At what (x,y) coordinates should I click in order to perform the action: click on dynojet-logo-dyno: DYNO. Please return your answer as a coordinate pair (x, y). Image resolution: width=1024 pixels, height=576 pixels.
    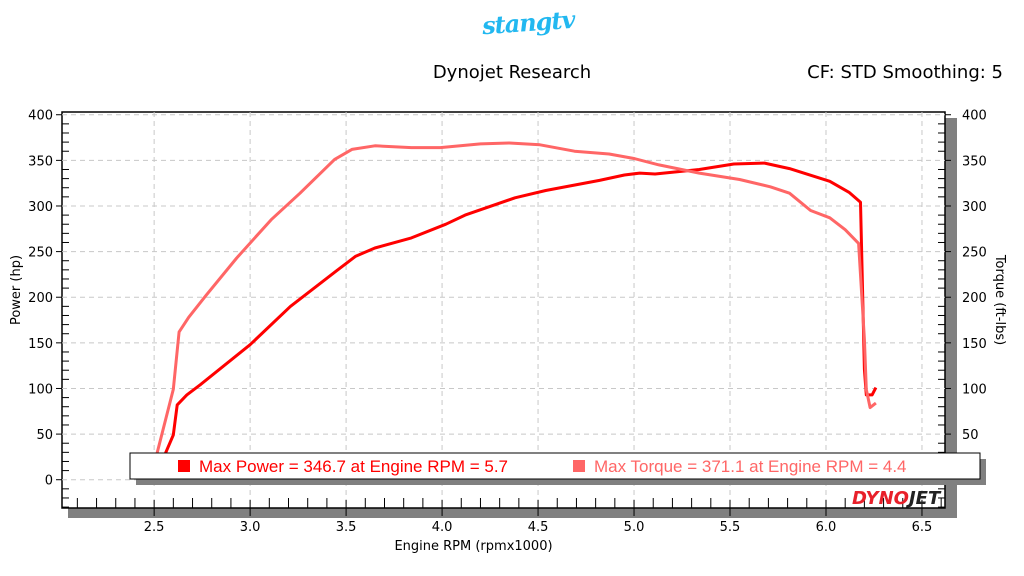
    Looking at the image, I should click on (880, 498).